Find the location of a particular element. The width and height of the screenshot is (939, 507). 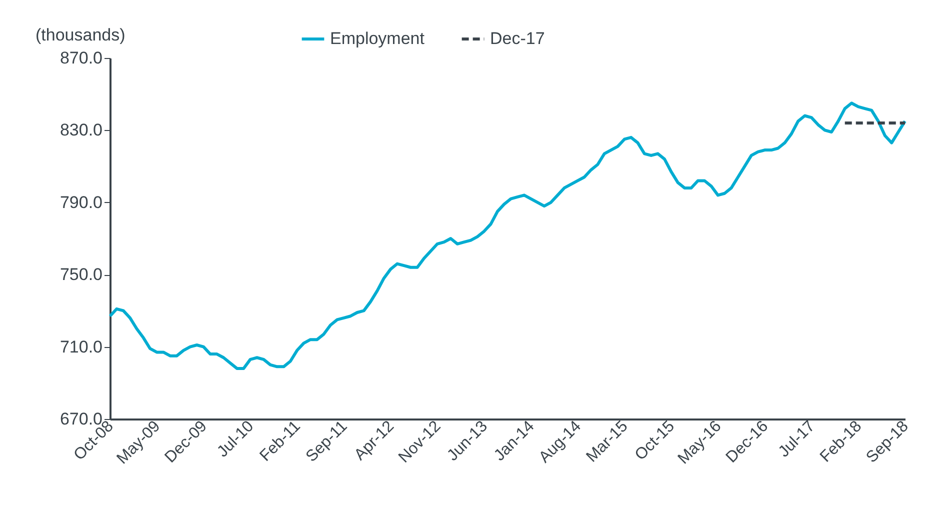

y-tick-label: 830.0 is located at coordinates (81, 130).